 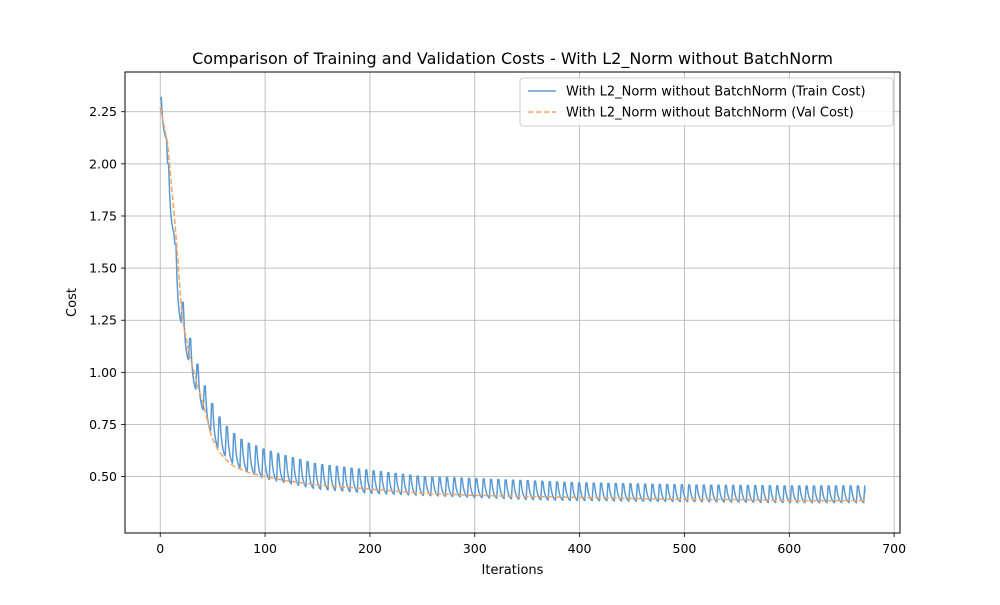 I want to click on x-tick-label: 300, so click(x=475, y=548).